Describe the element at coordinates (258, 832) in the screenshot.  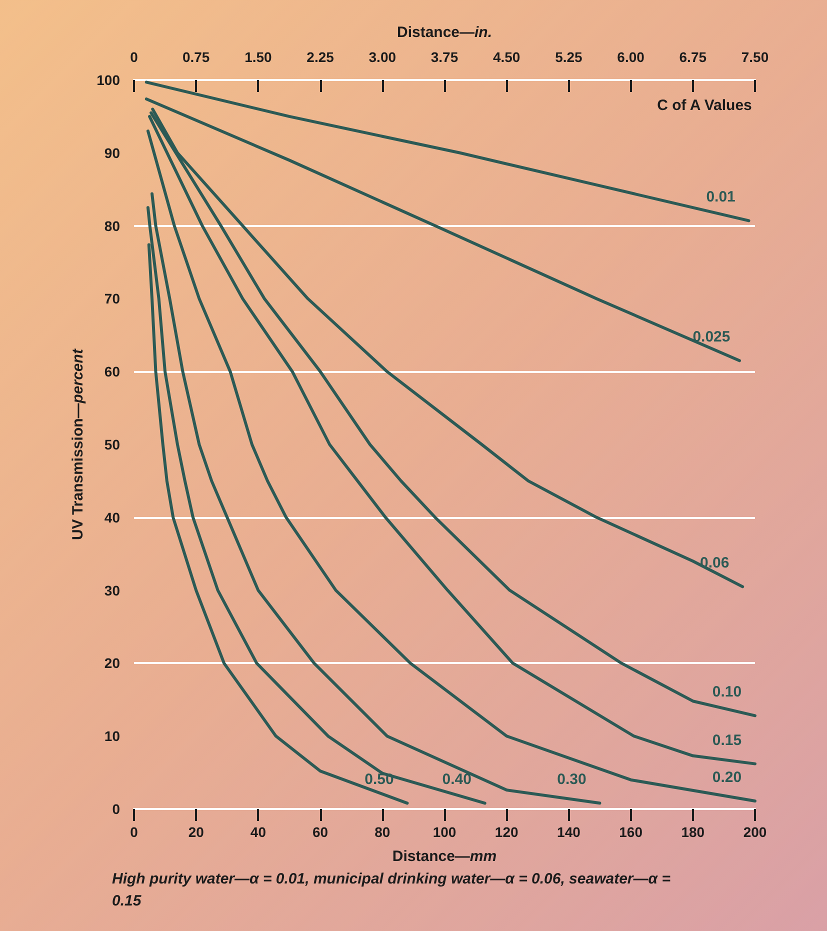
I see `x-tick-label: 40` at that location.